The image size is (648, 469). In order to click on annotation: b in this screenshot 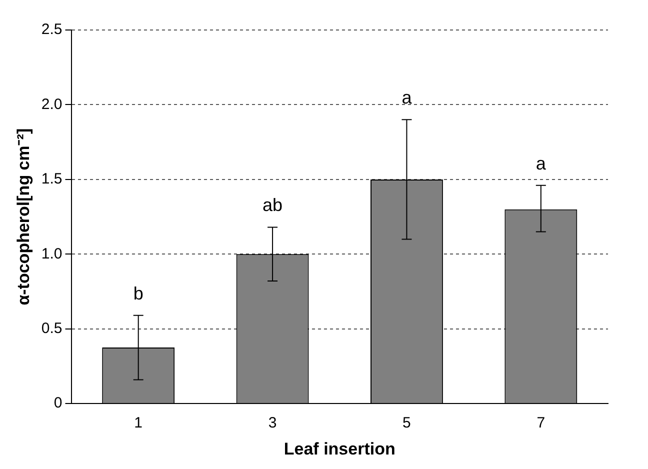, I will do `click(138, 293)`.